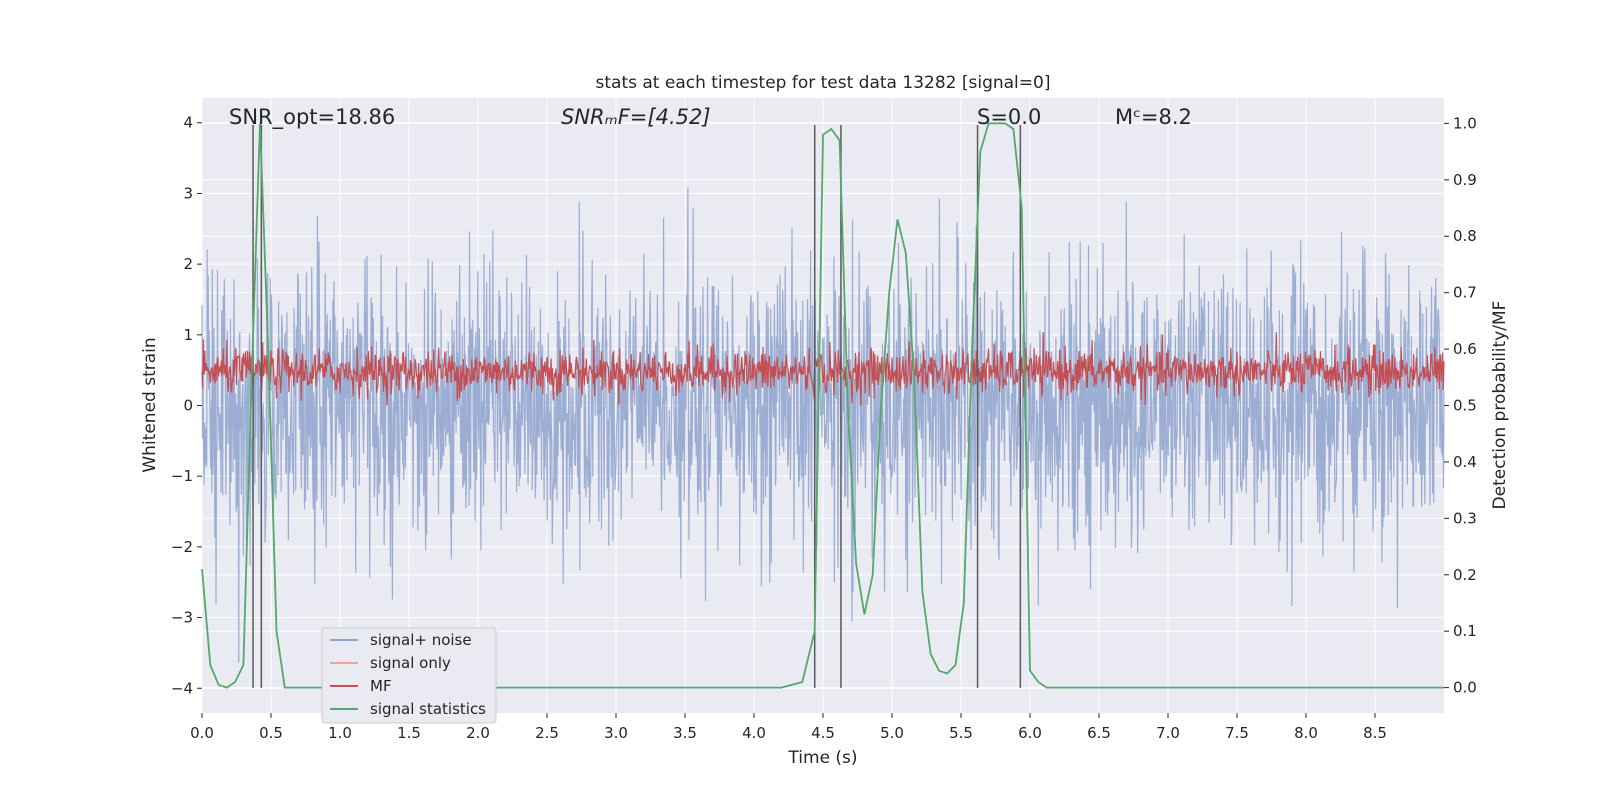 The height and width of the screenshot is (800, 1600). I want to click on y2-tick-label-3: 0.7, so click(1465, 293).